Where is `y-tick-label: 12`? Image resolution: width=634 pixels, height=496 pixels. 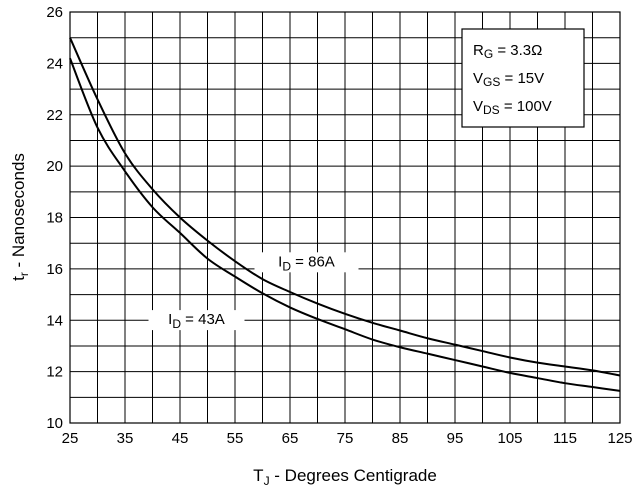 y-tick-label: 12 is located at coordinates (54, 372).